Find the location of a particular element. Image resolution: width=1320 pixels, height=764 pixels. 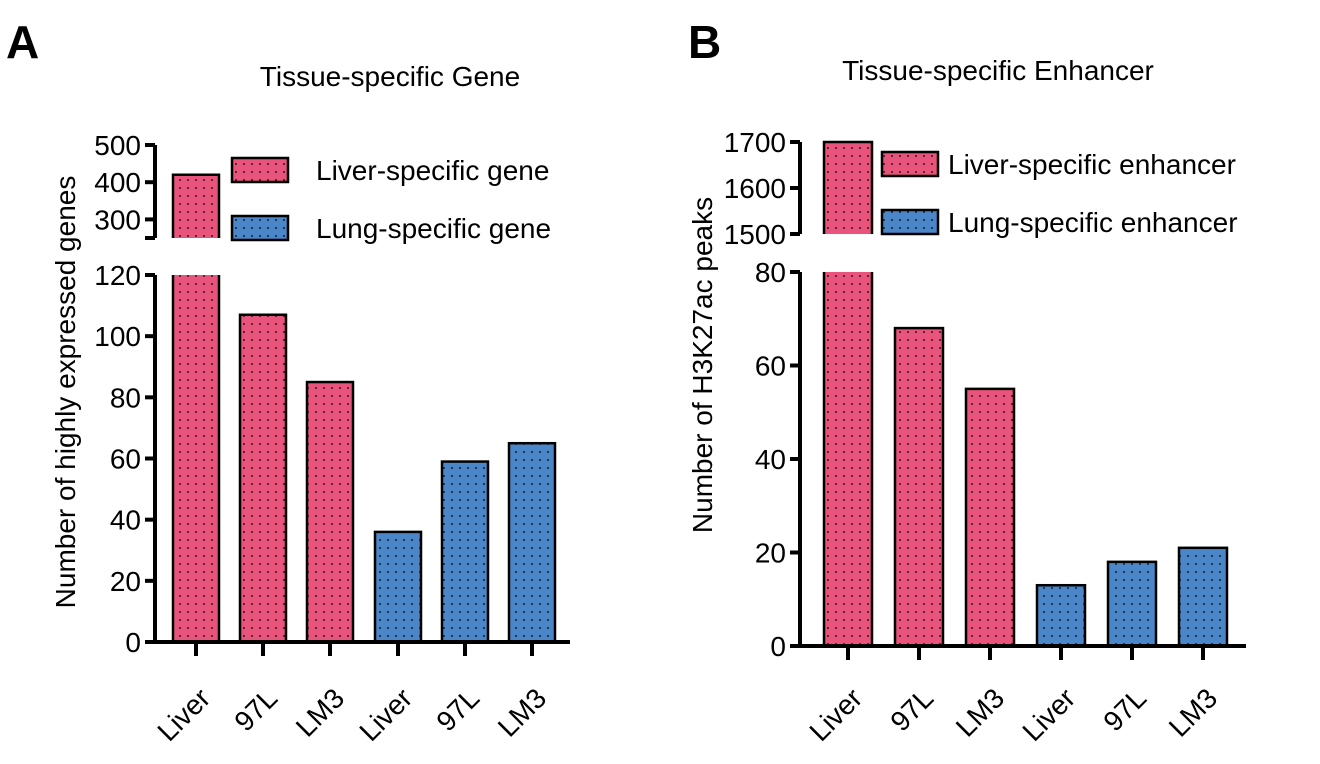

panel-a-y-tick-label-upper: 500 is located at coordinates (117, 145).